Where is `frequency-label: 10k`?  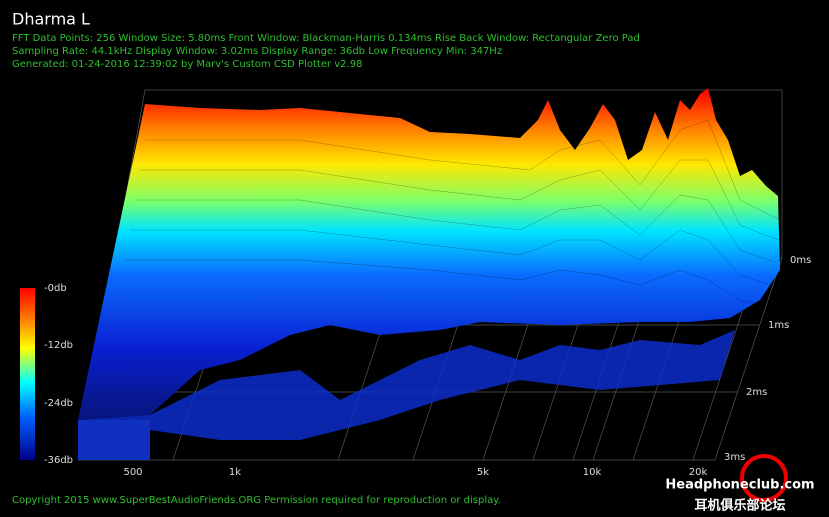 frequency-label: 10k is located at coordinates (592, 472).